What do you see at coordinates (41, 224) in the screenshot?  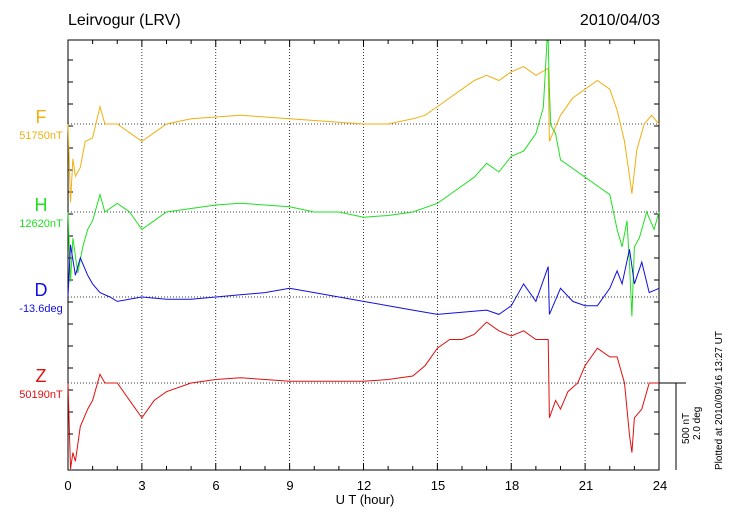 I see `channel-baseline: 12620nT` at bounding box center [41, 224].